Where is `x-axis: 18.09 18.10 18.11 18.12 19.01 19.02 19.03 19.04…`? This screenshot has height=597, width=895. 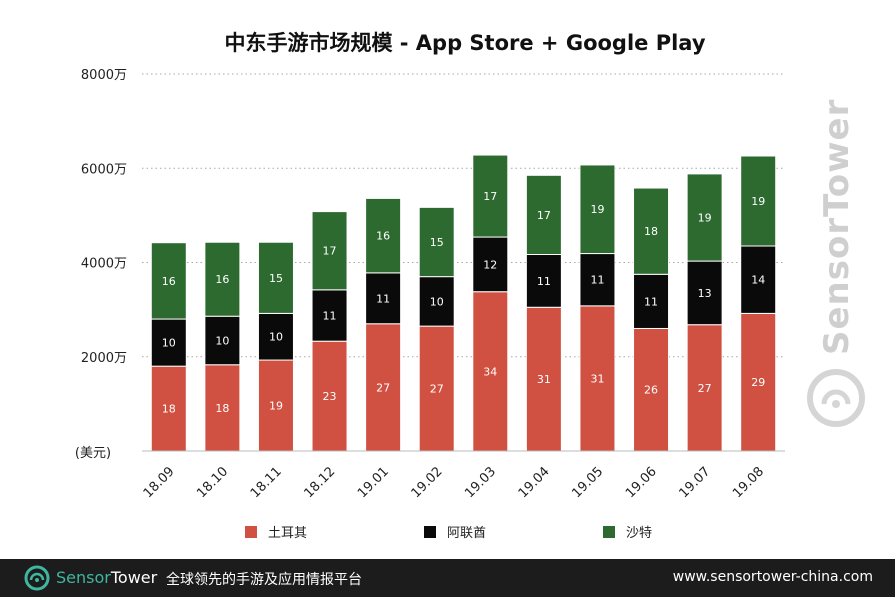
x-axis: 18.09 18.10 18.11 18.12 19.01 19.02 19.03 19.04… is located at coordinates (454, 482).